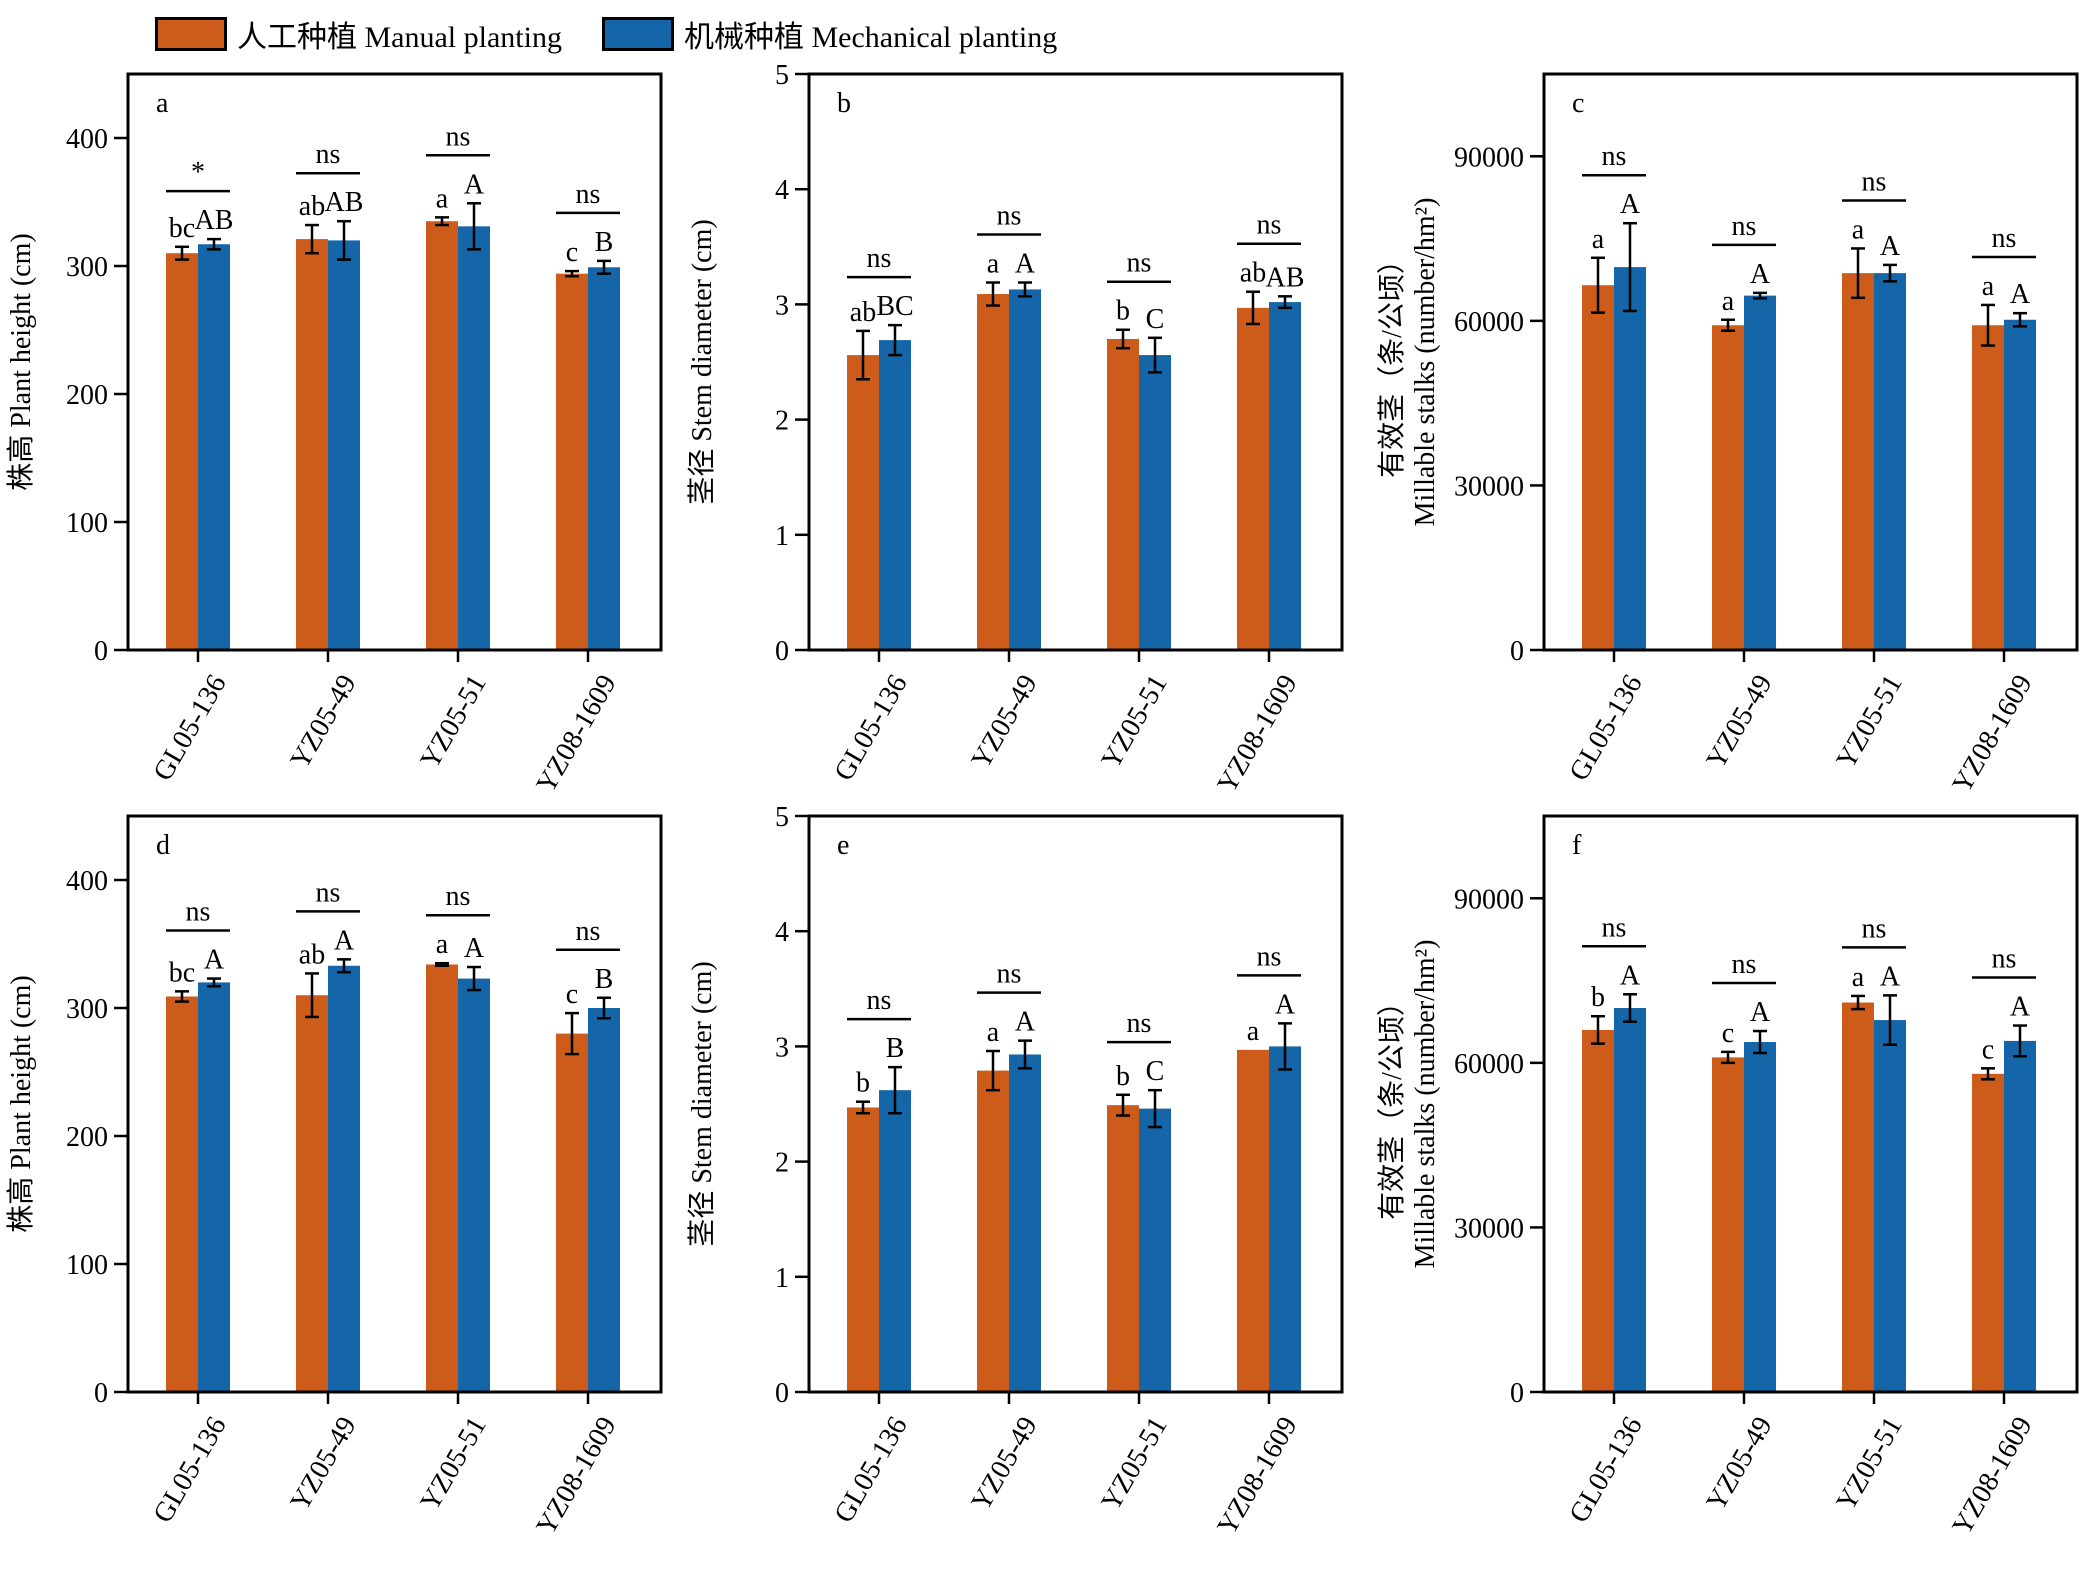 The height and width of the screenshot is (1571, 2100). What do you see at coordinates (358, 34) in the screenshot?
I see `legend-item-manual: 人工种植 Manual planting` at bounding box center [358, 34].